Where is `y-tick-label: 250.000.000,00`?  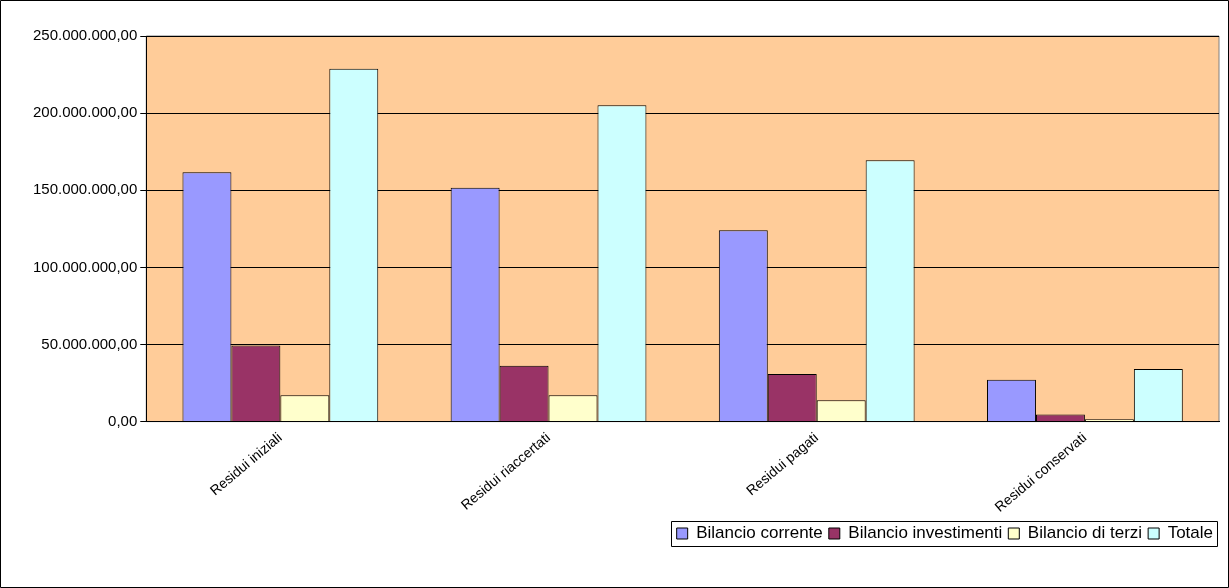
y-tick-label: 250.000.000,00 is located at coordinates (85, 35).